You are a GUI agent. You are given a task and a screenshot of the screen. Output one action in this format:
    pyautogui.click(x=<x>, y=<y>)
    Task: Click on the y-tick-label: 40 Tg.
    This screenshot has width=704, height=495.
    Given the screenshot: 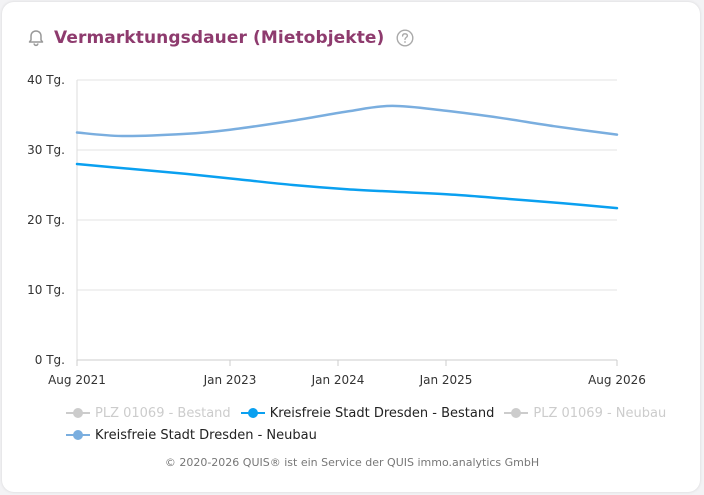 What is the action you would take?
    pyautogui.click(x=46, y=80)
    